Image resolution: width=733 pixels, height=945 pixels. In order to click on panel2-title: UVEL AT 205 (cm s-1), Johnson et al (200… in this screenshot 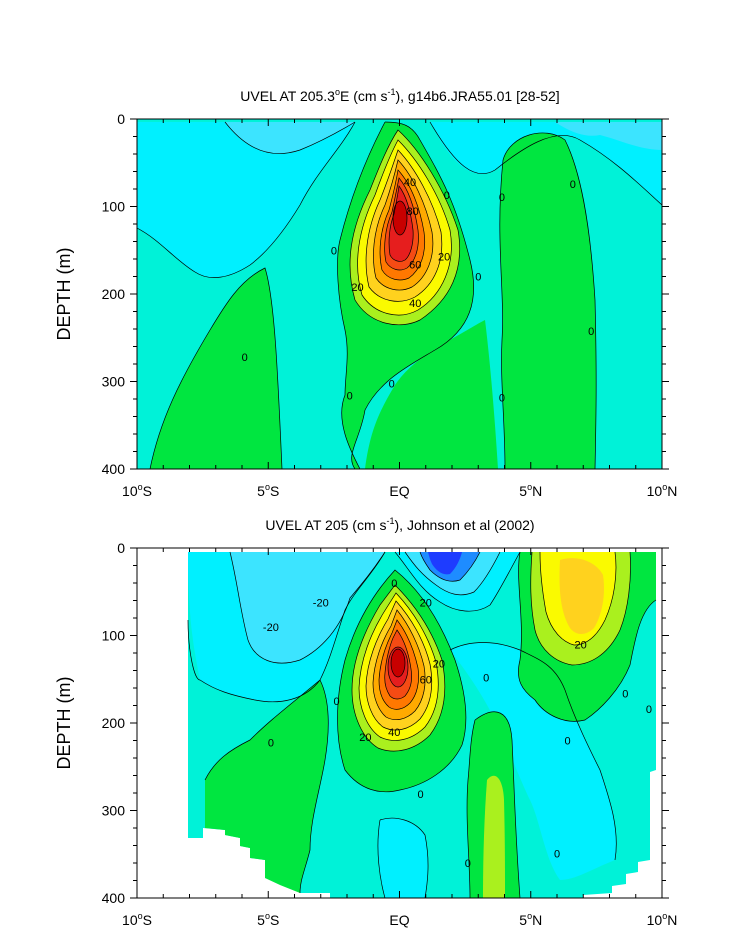, I will do `click(399, 524)`.